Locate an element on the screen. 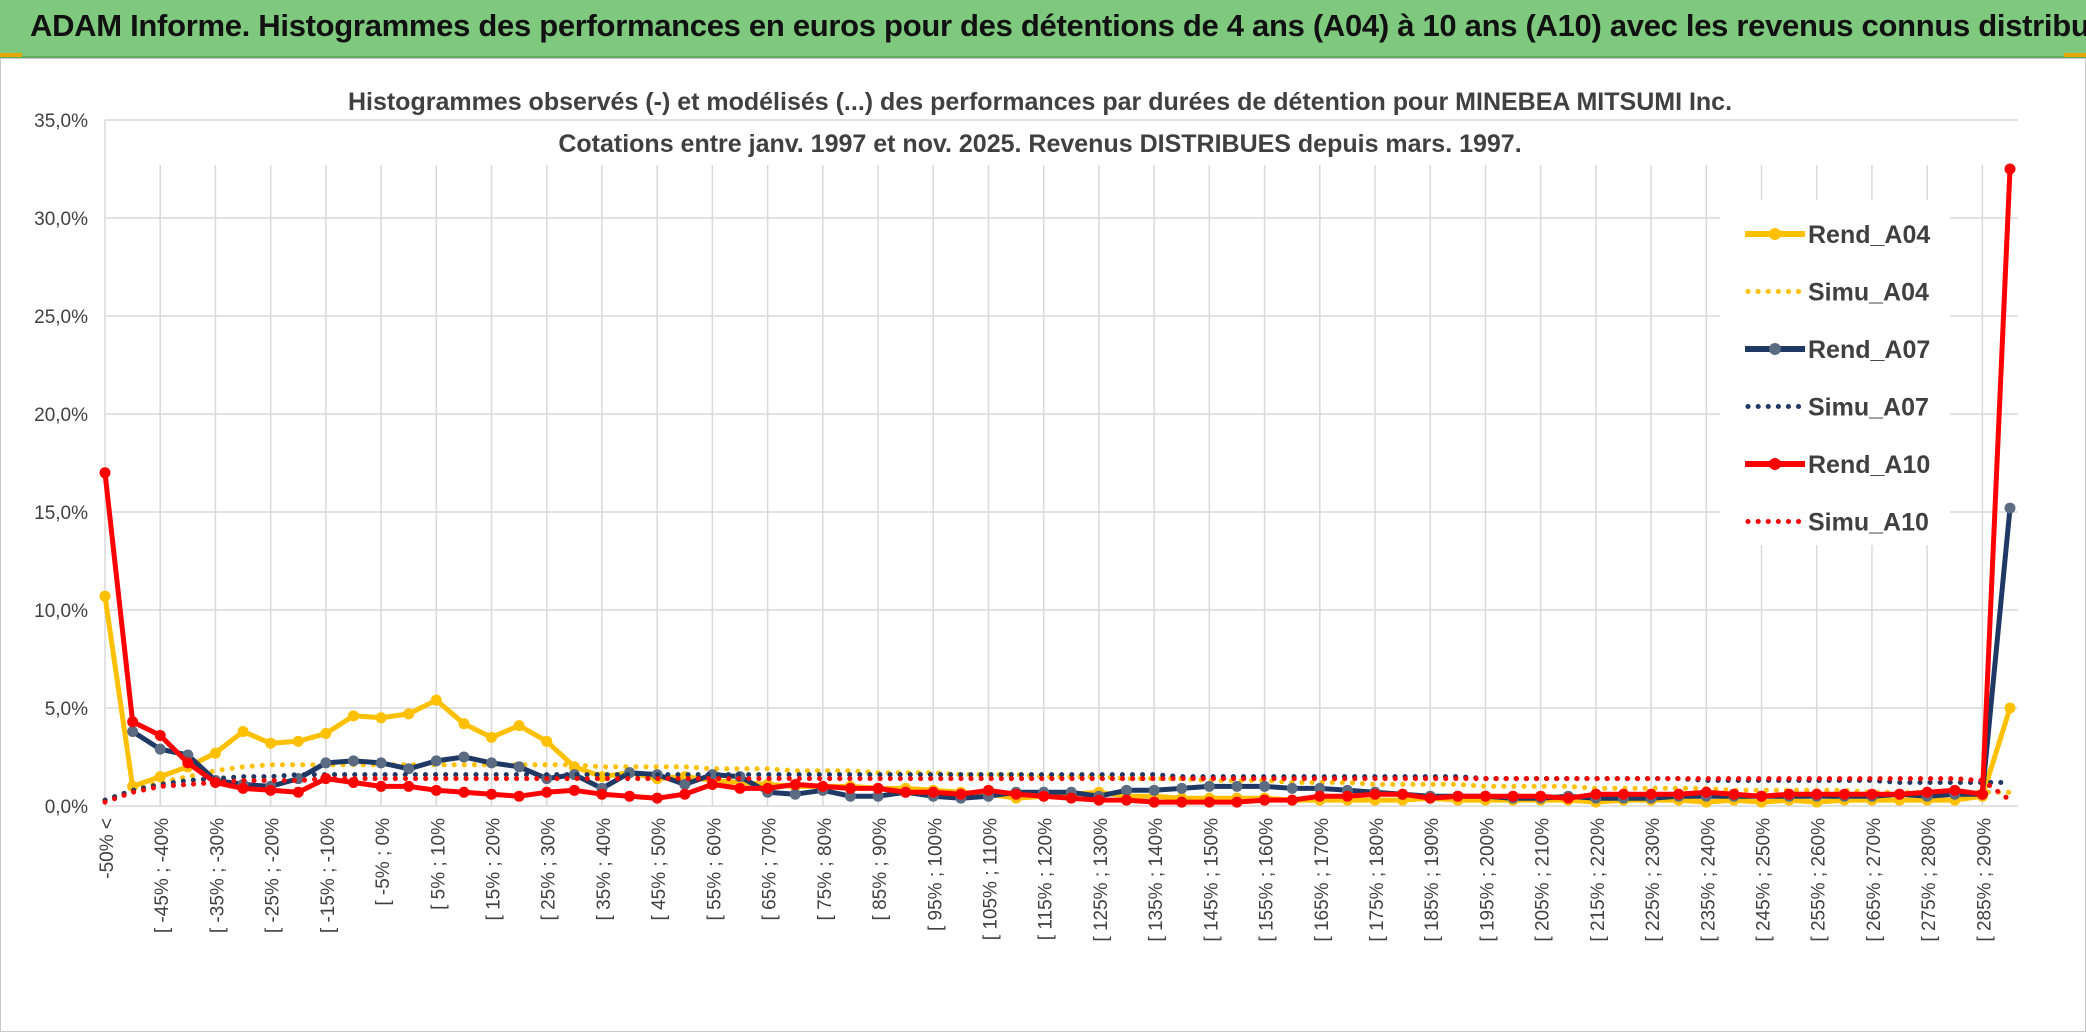 This screenshot has height=1033, width=2086. x-tick-label: [ -45% ; -40% is located at coordinates (162, 875).